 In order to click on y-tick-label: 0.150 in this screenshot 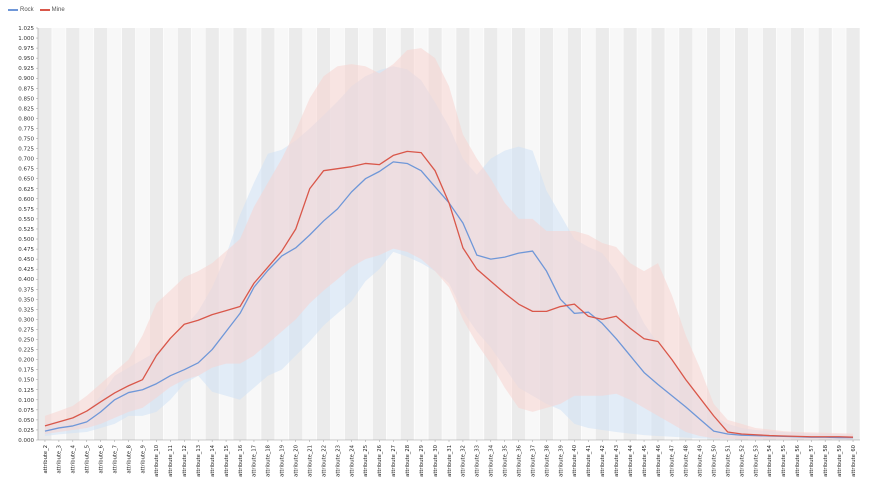, I will do `click(26, 381)`.